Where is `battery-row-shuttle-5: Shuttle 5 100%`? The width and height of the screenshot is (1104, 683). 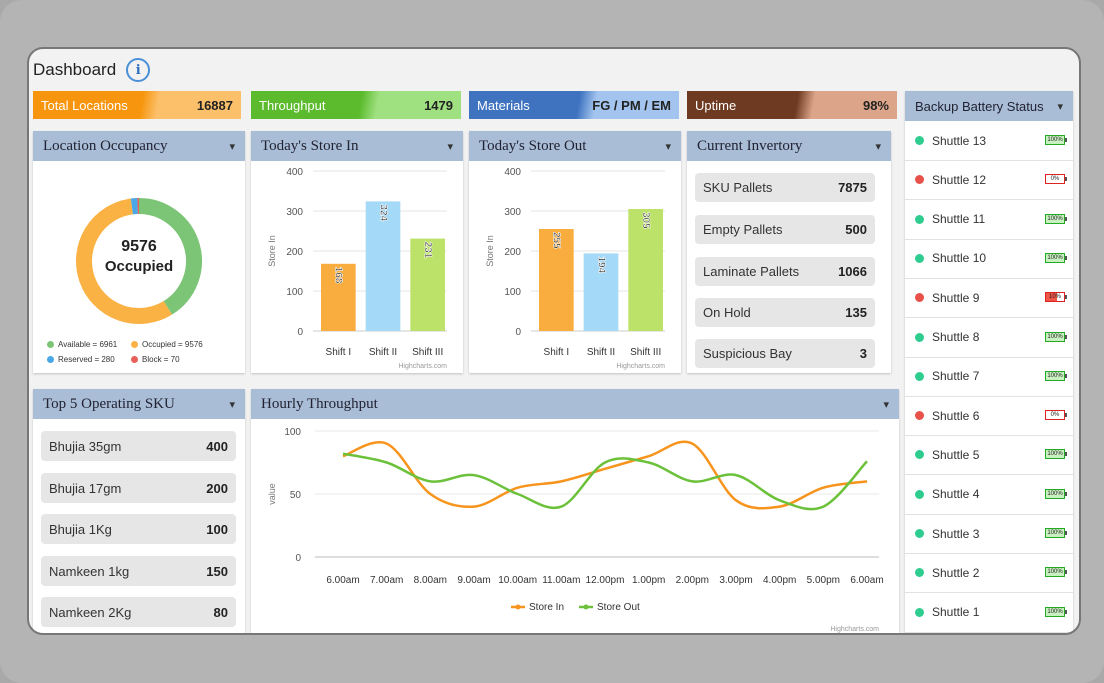 battery-row-shuttle-5: Shuttle 5 100% is located at coordinates (989, 455).